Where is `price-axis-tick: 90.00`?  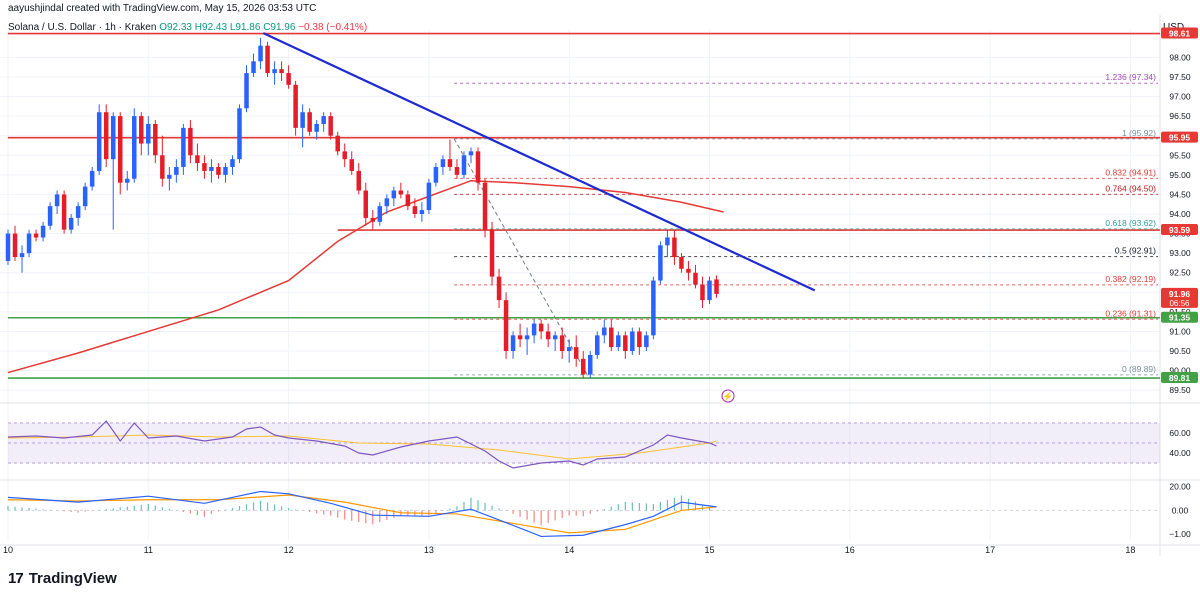 price-axis-tick: 90.00 is located at coordinates (1180, 371).